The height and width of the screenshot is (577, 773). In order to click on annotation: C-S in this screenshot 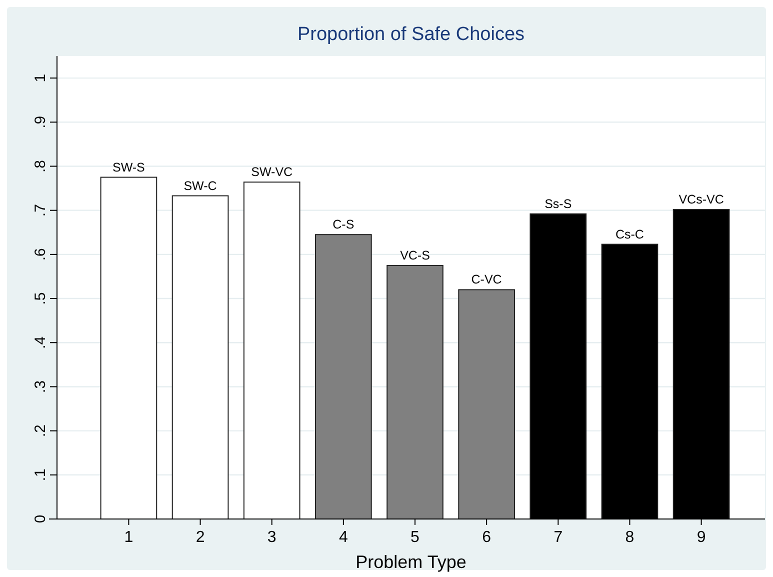, I will do `click(343, 225)`.